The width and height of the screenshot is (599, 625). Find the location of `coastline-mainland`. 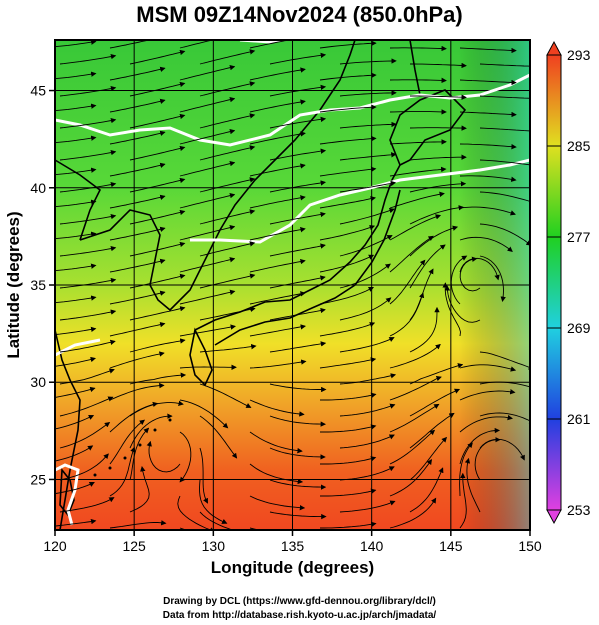

coastline-mainland is located at coordinates (68, 429).